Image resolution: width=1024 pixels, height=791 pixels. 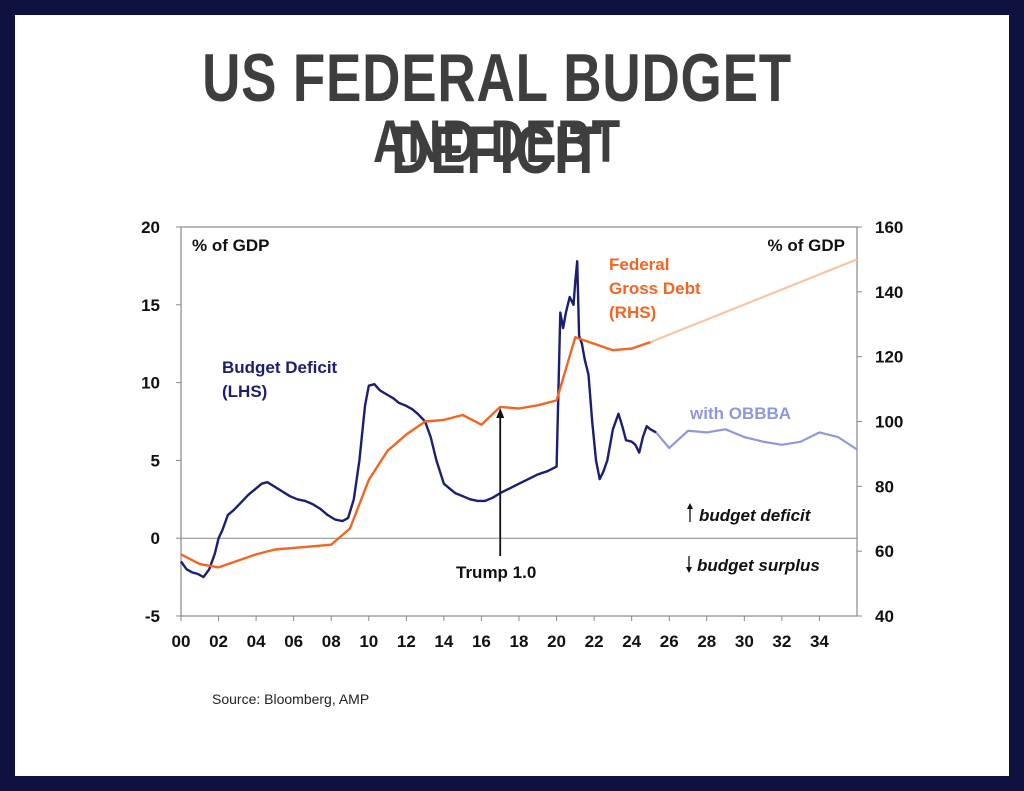 I want to click on federal-debt-line, so click(x=415, y=452).